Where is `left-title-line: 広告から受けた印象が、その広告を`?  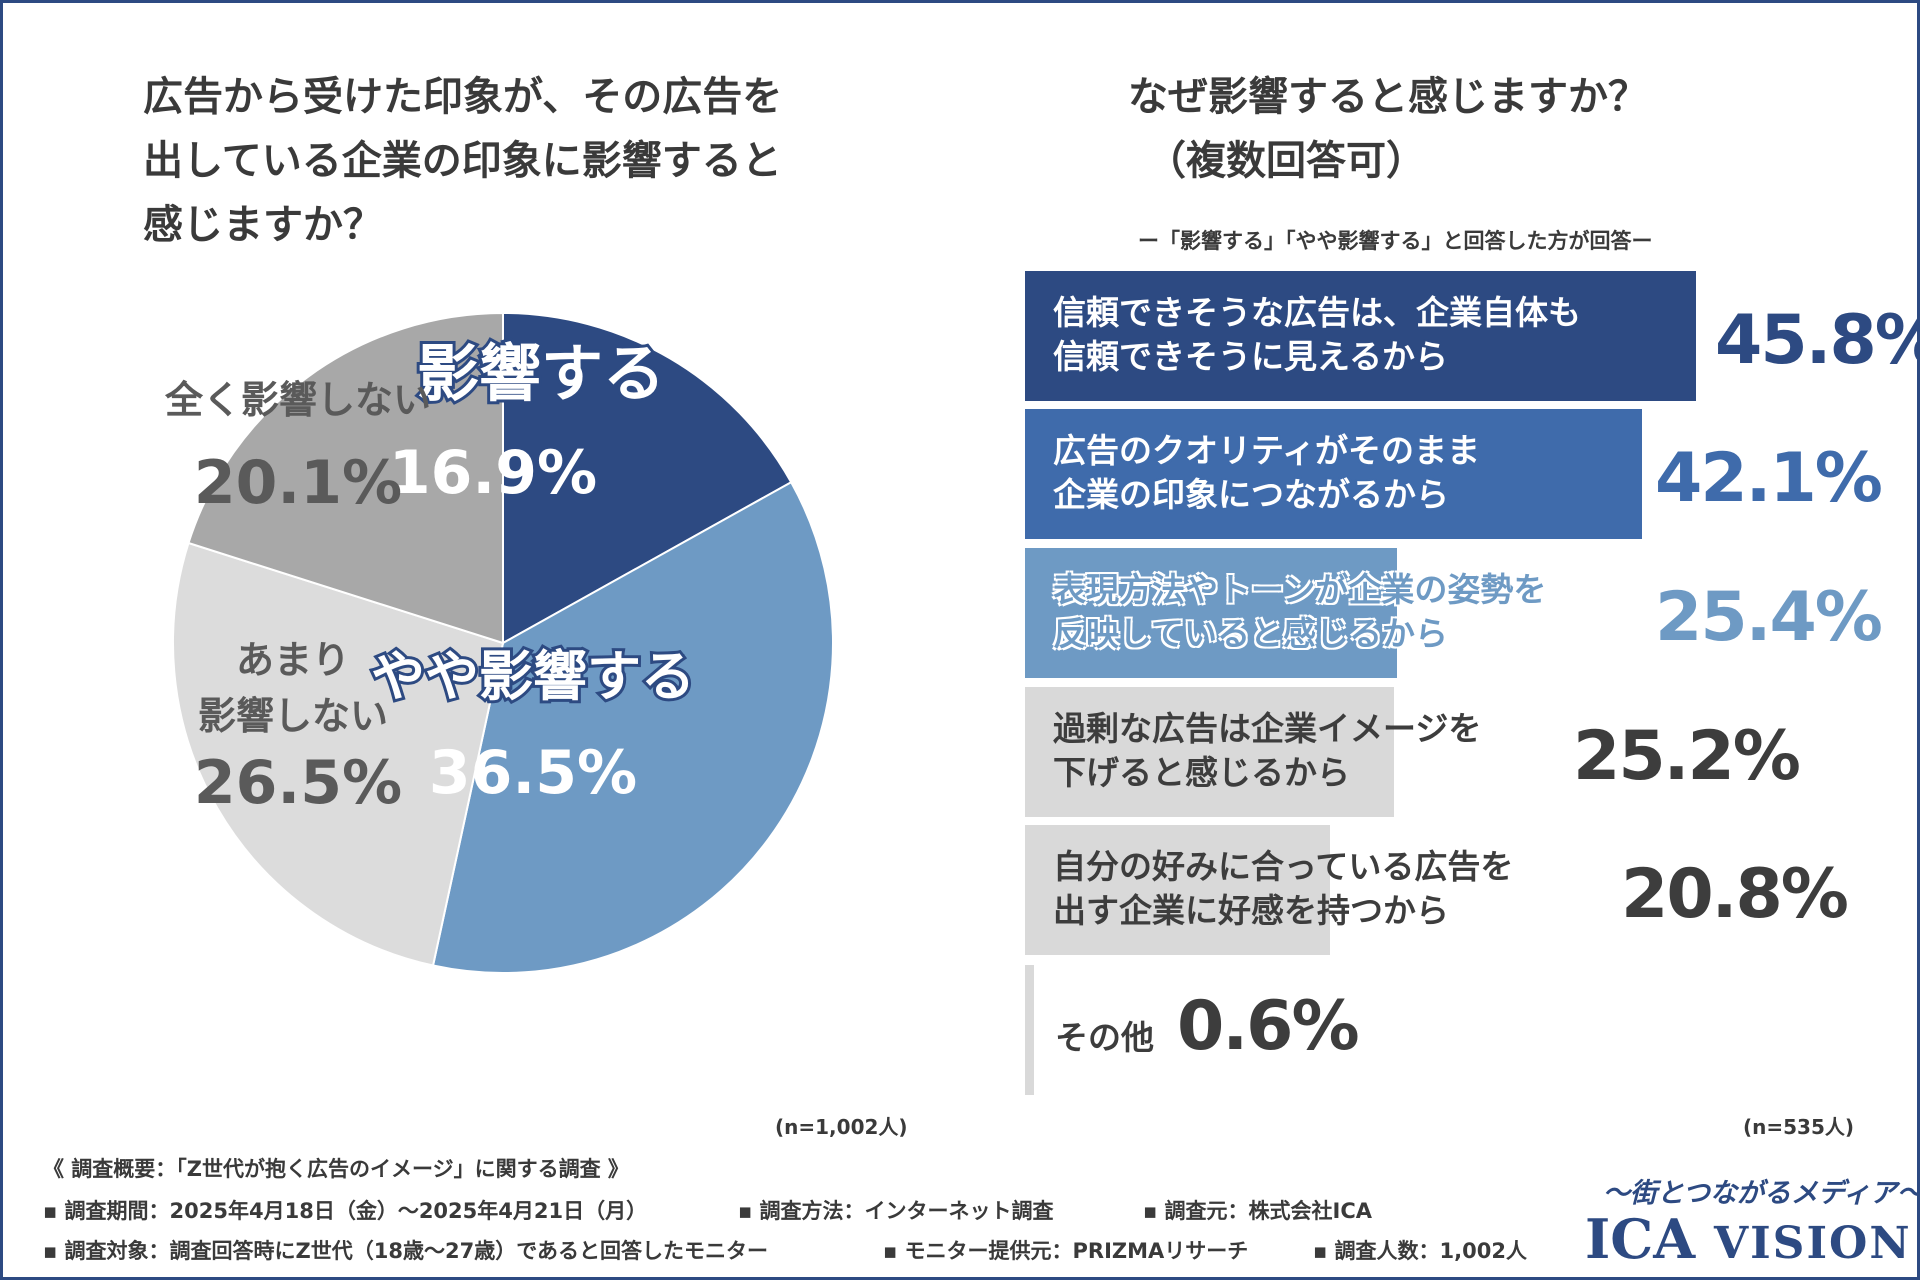 left-title-line: 広告から受けた印象が、その広告を is located at coordinates (463, 97).